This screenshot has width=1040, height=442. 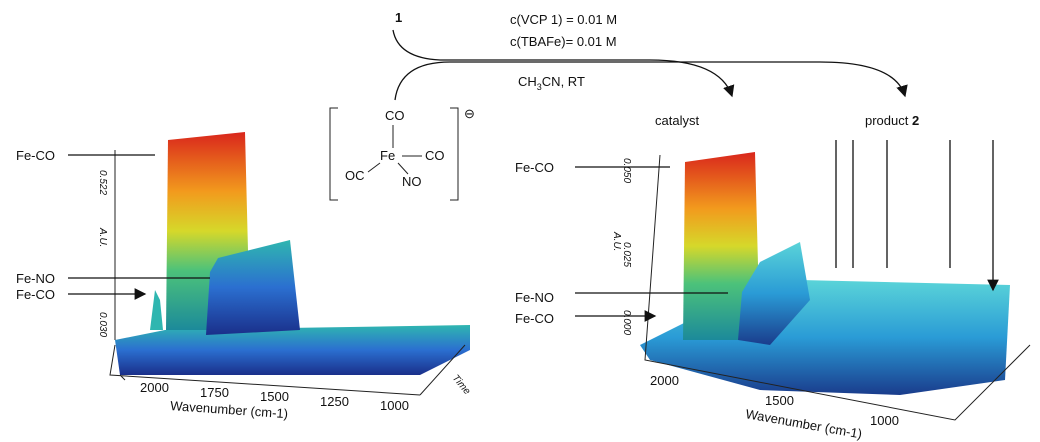 I want to click on y-tick-label: 0.000, so click(x=626, y=322).